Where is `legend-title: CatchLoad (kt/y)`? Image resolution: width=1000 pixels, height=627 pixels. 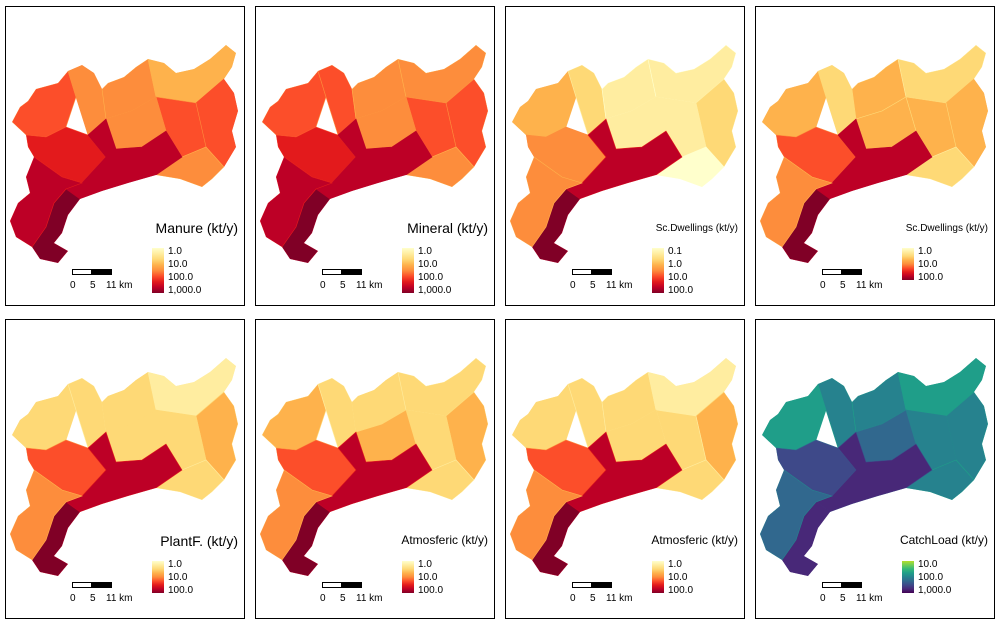 legend-title: CatchLoad (kt/y) is located at coordinates (943, 540).